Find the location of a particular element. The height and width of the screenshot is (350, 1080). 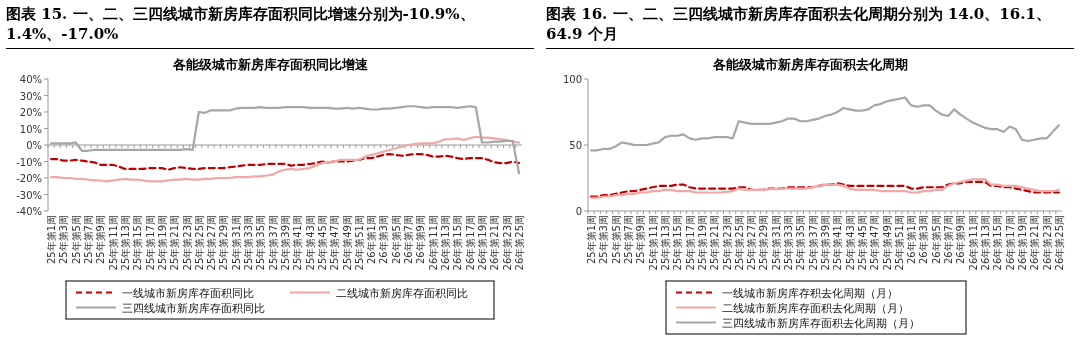

y-tick-label: 20% is located at coordinates (30, 112).